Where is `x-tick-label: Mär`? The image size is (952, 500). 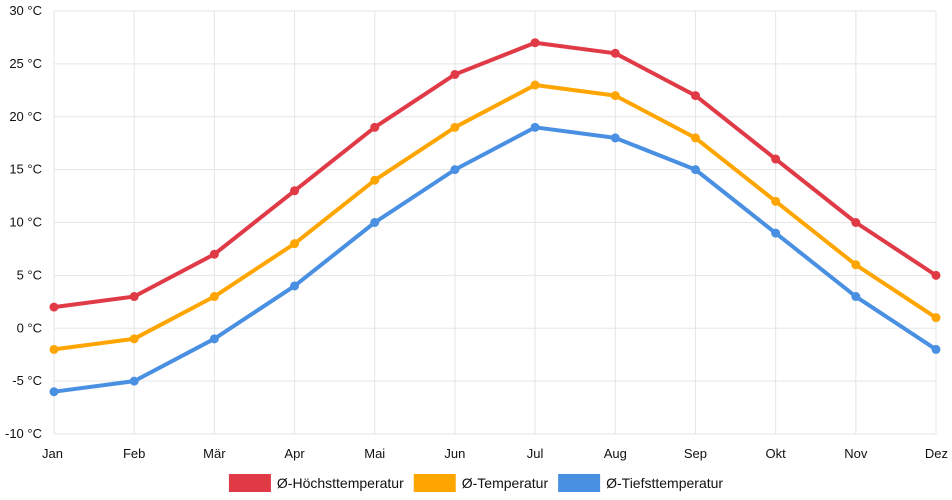
x-tick-label: Mär is located at coordinates (214, 453).